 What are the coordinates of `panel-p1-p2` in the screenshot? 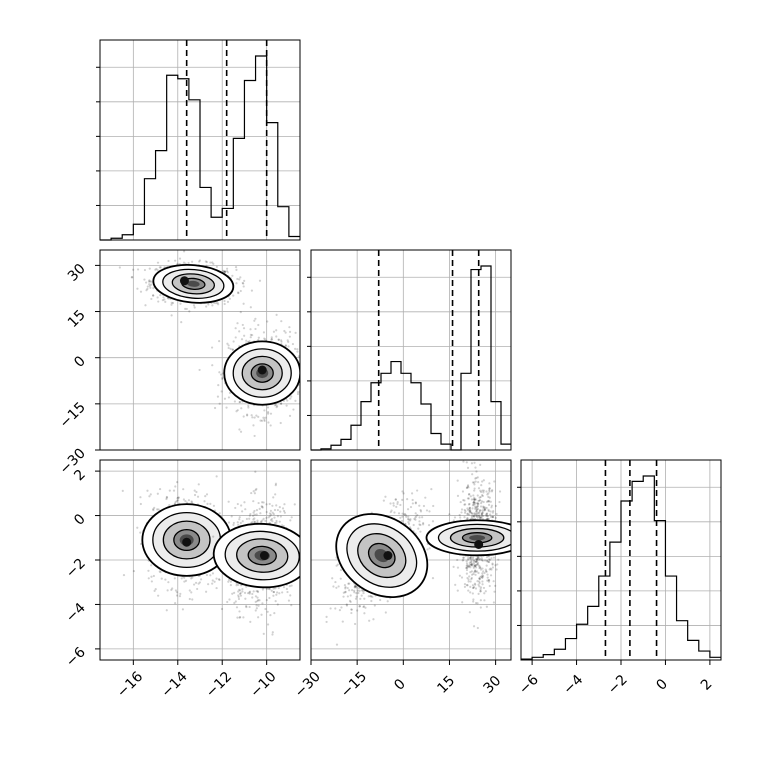 It's located at (411, 560).